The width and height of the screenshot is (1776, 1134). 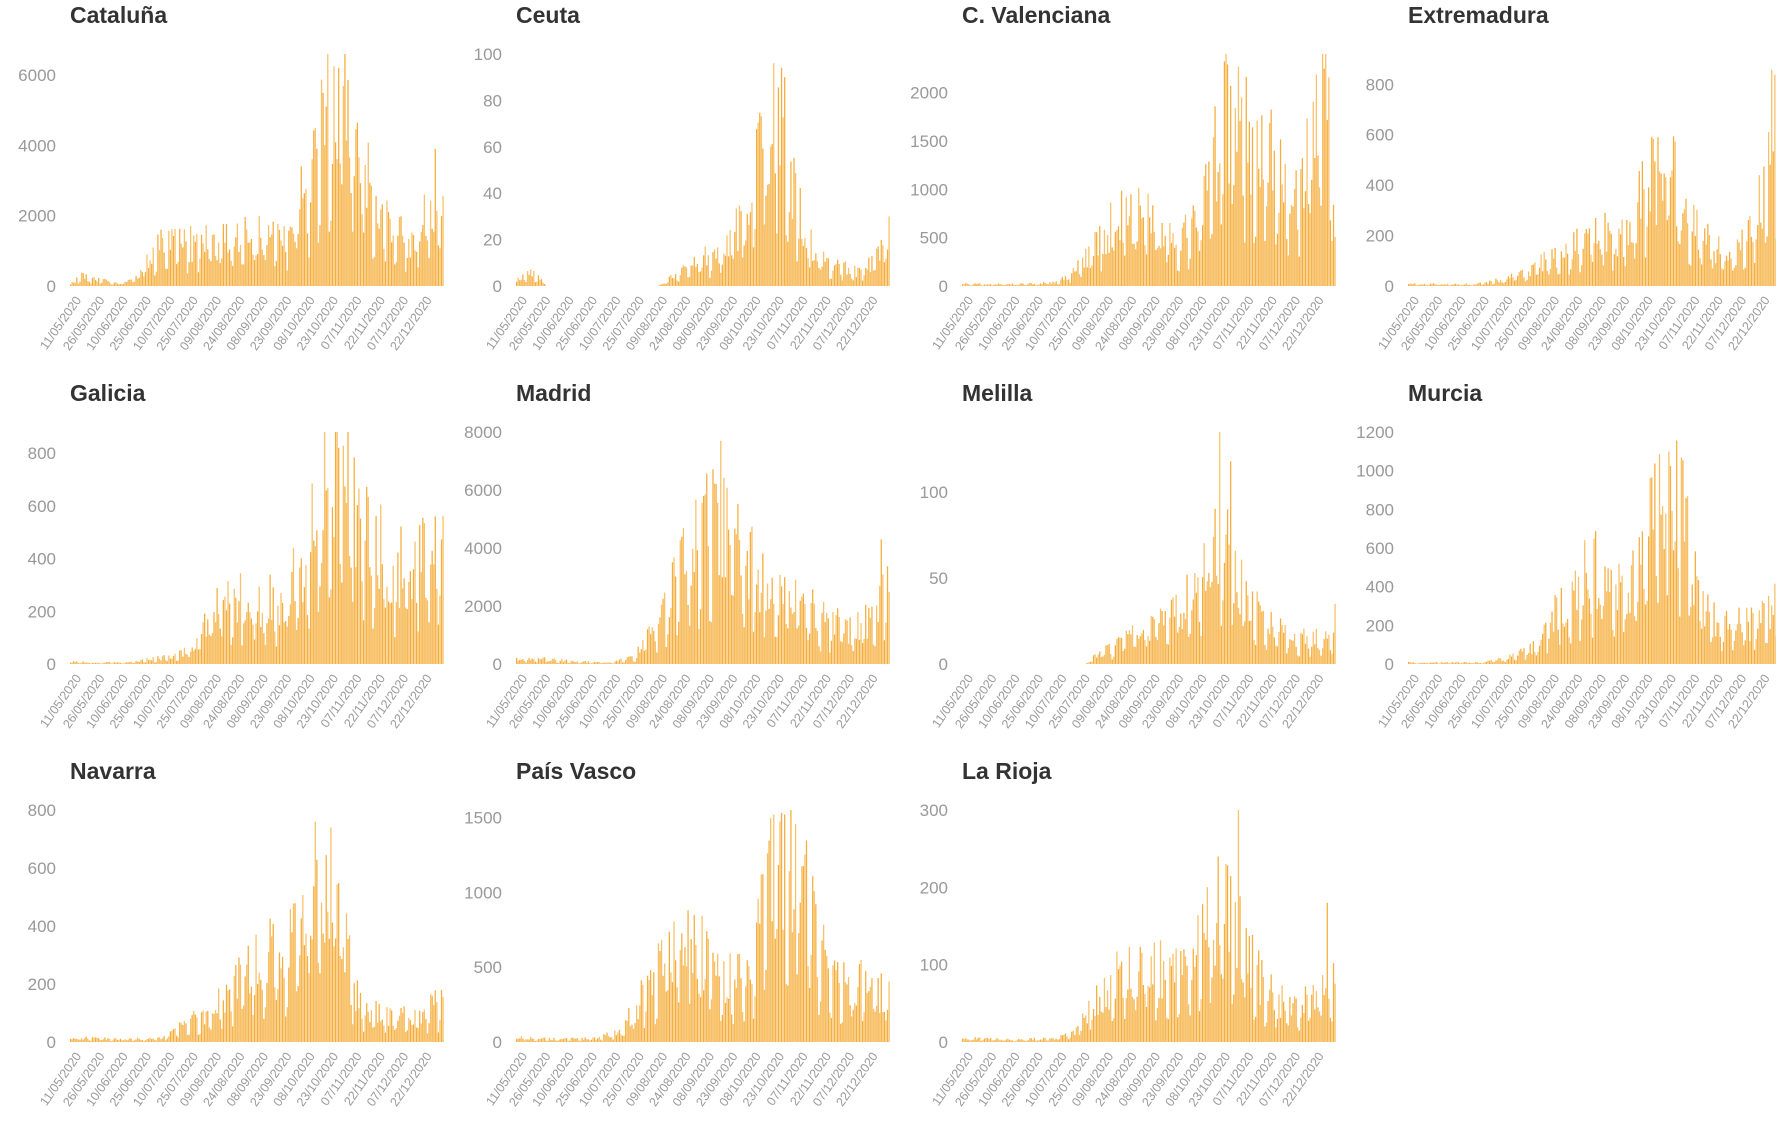 I want to click on y-tick-label: 200, so click(x=1380, y=625).